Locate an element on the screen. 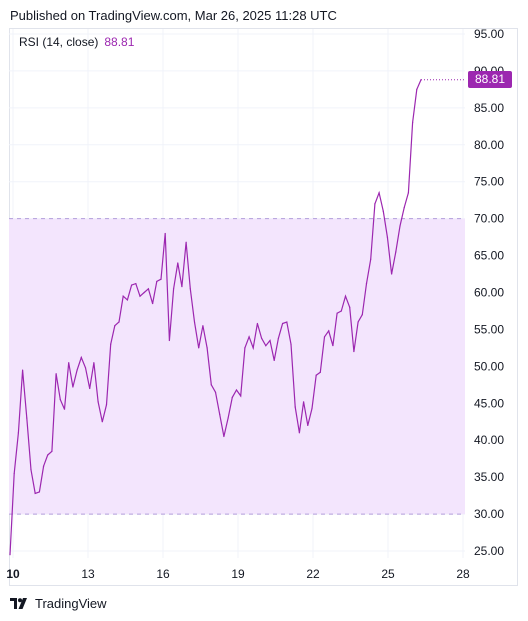 The image size is (528, 621). y-tick-label: 60.00 is located at coordinates (489, 293).